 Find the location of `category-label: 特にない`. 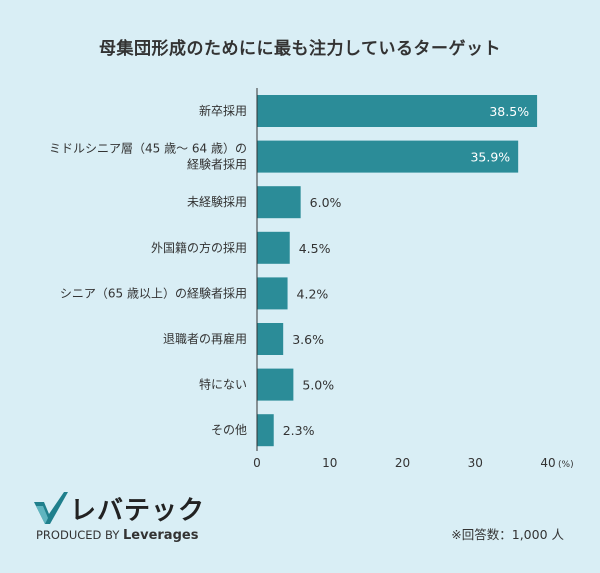

category-label: 特にない is located at coordinates (223, 384).